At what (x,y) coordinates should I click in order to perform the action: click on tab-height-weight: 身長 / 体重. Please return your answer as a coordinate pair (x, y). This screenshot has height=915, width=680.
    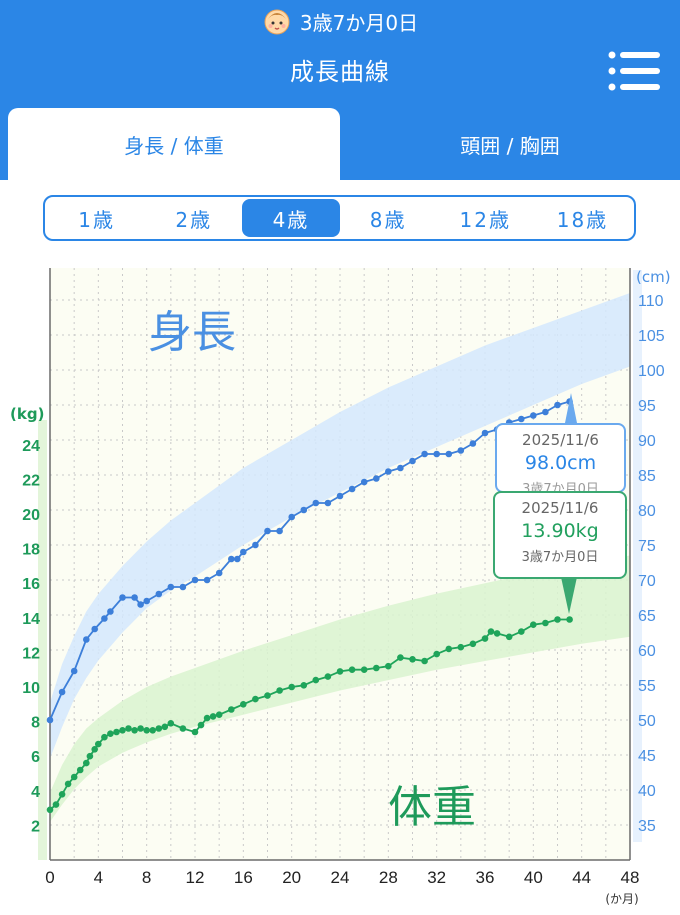
    Looking at the image, I should click on (174, 144).